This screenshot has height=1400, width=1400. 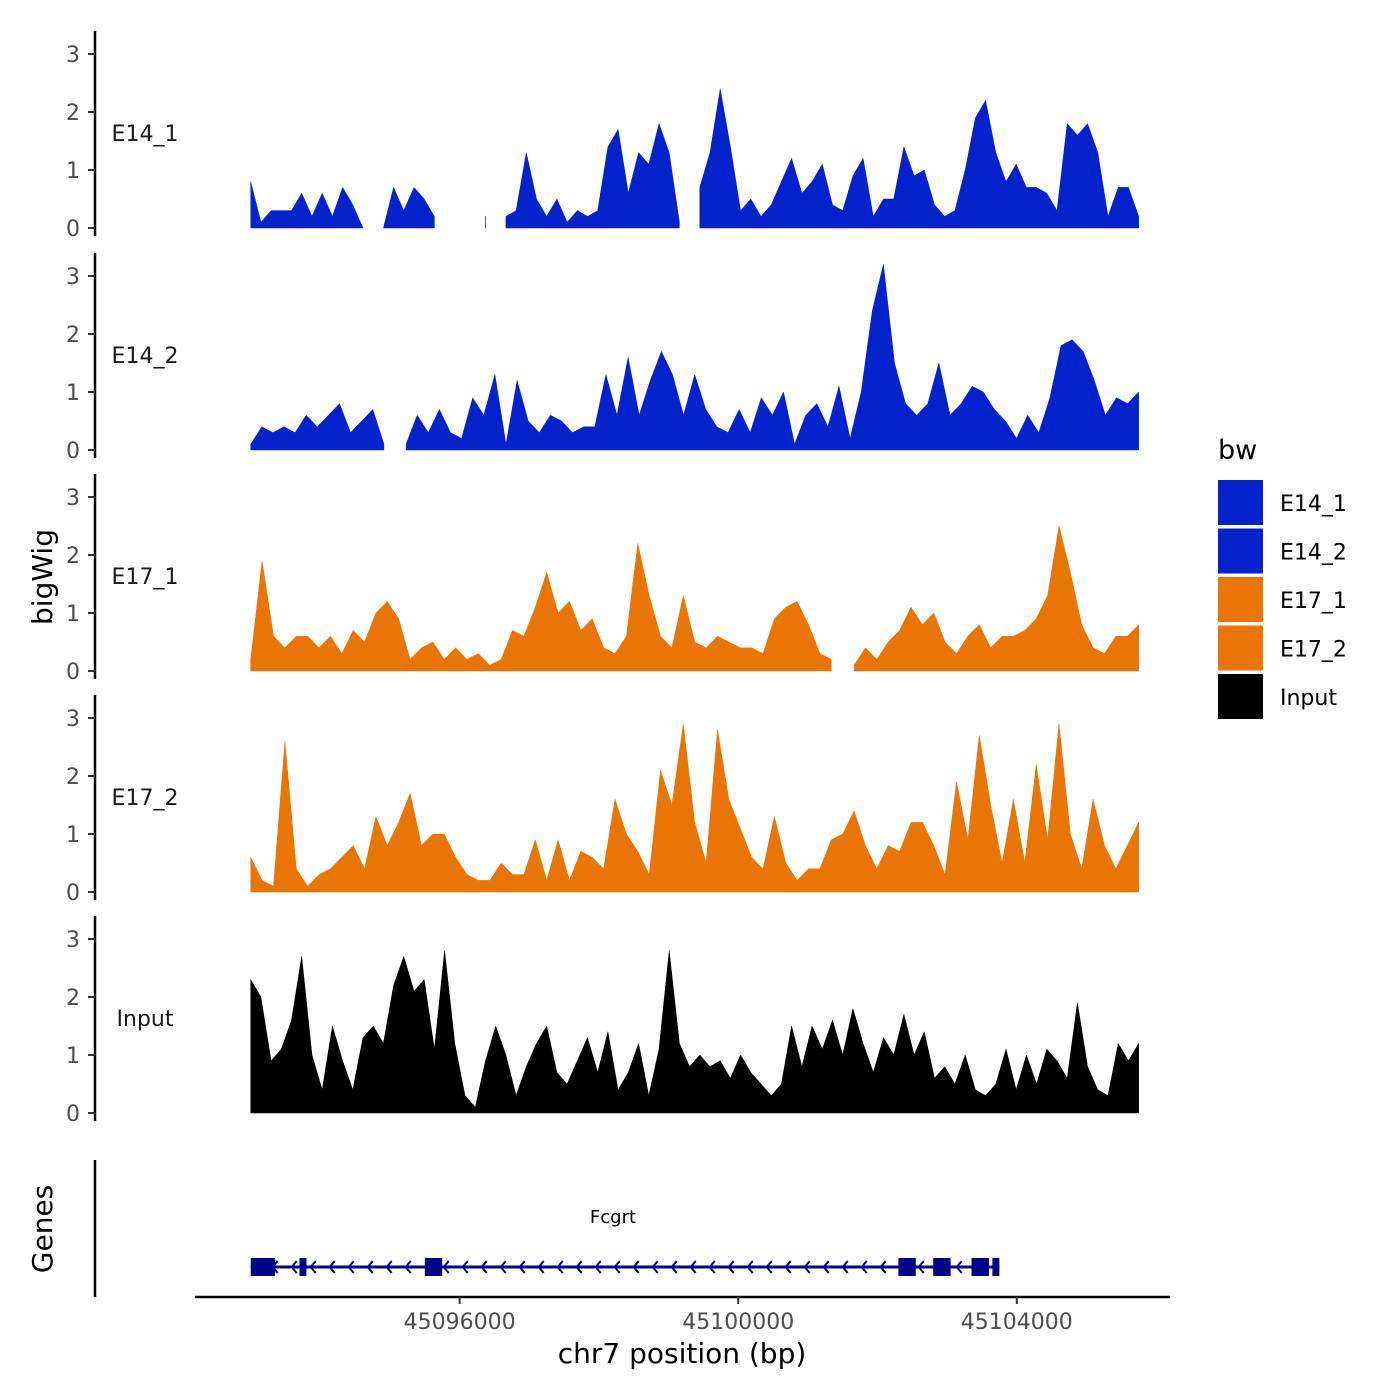 I want to click on track-E17_2: 0 1 2 3 E17_2, so click(x=602, y=800).